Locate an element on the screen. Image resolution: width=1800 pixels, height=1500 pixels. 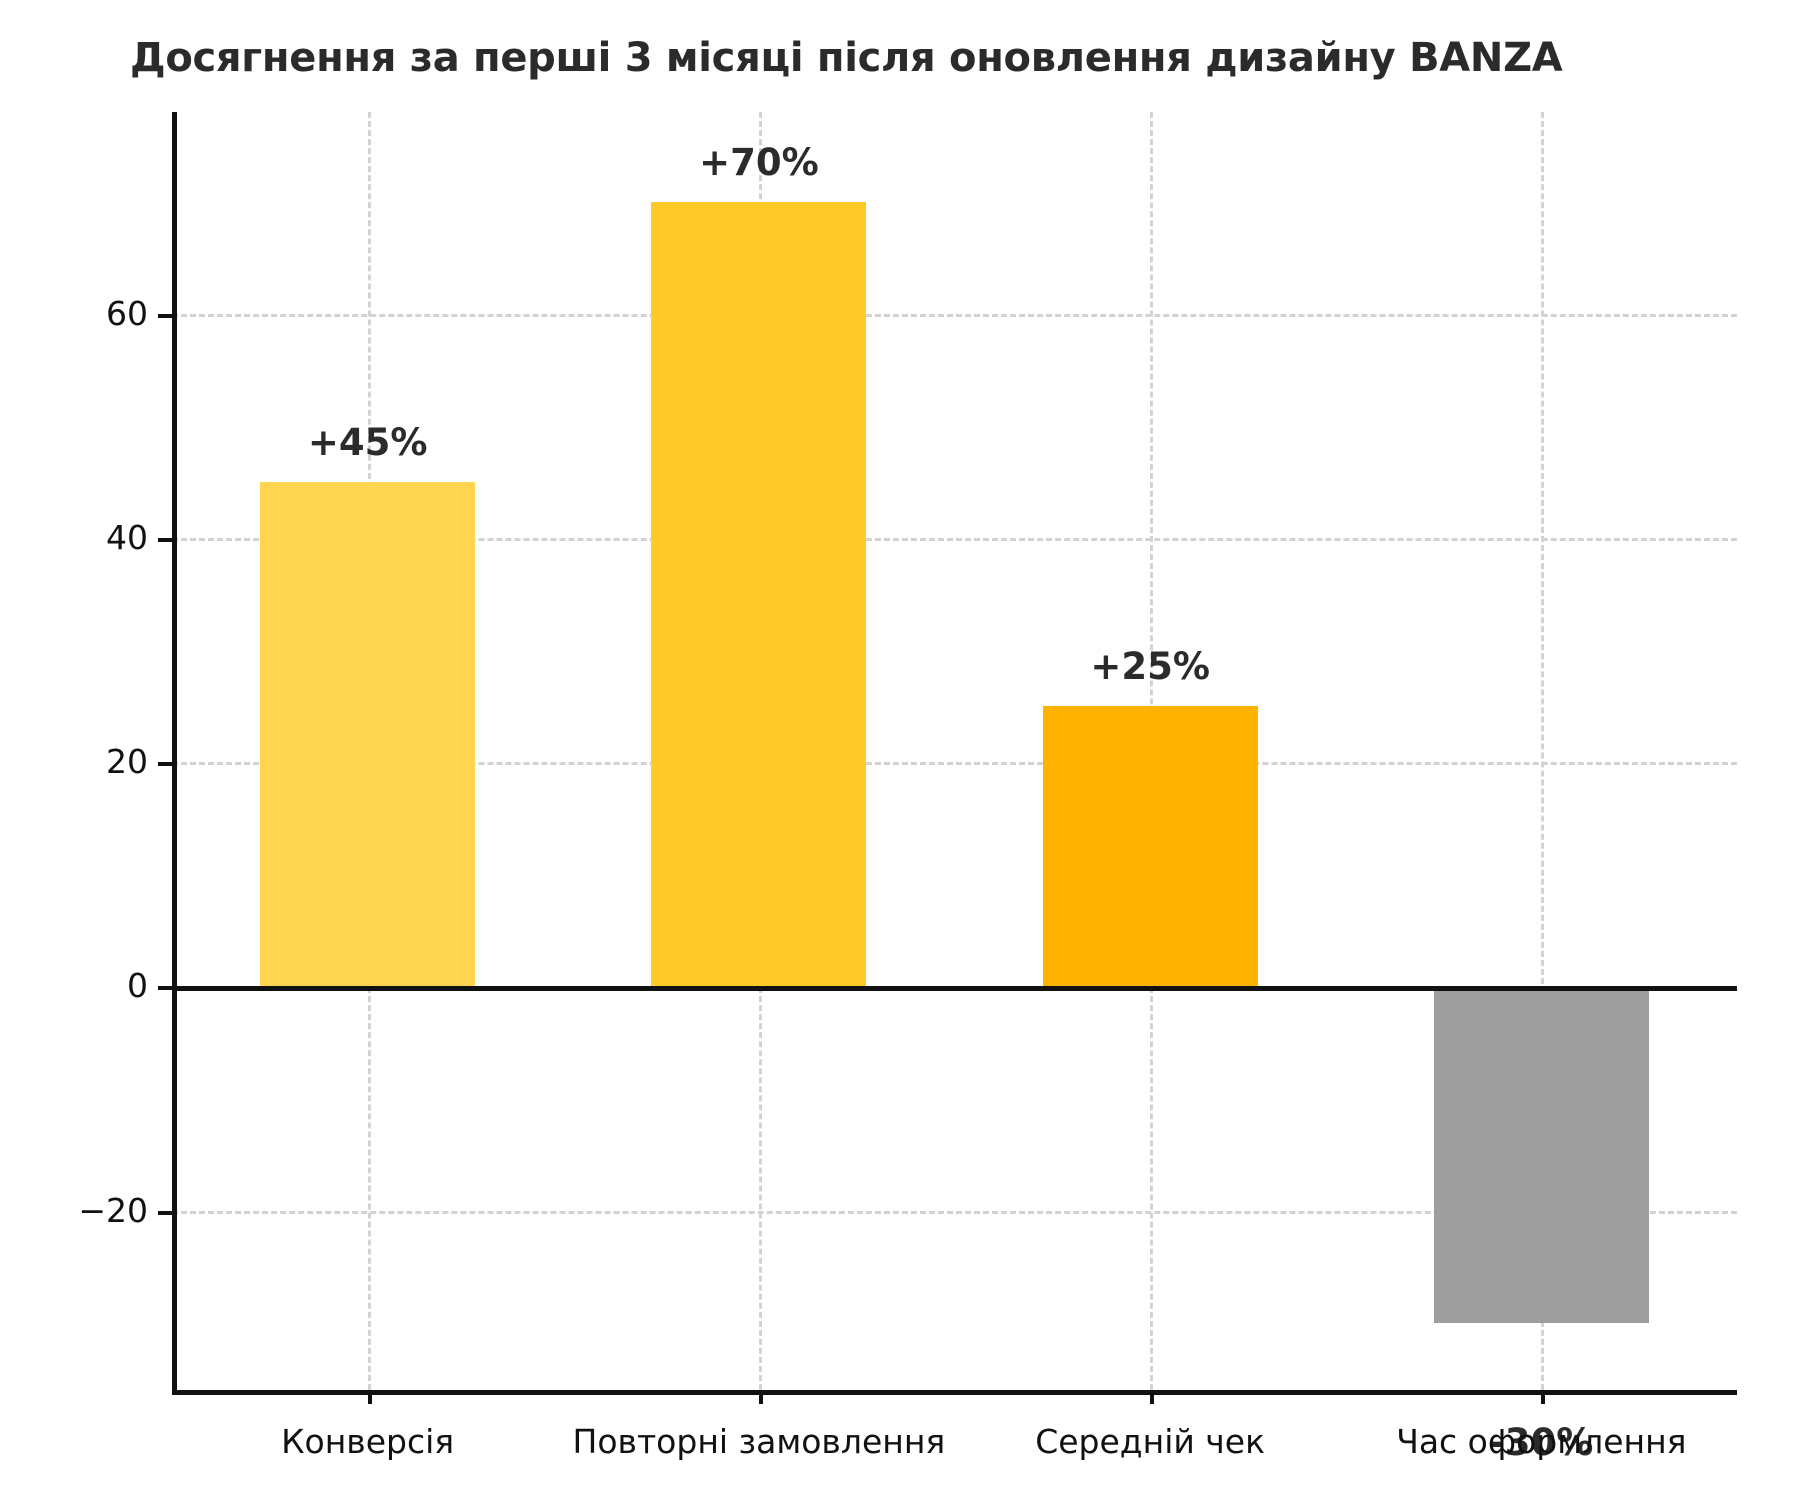
y-tick-label: 40 is located at coordinates (127, 537).